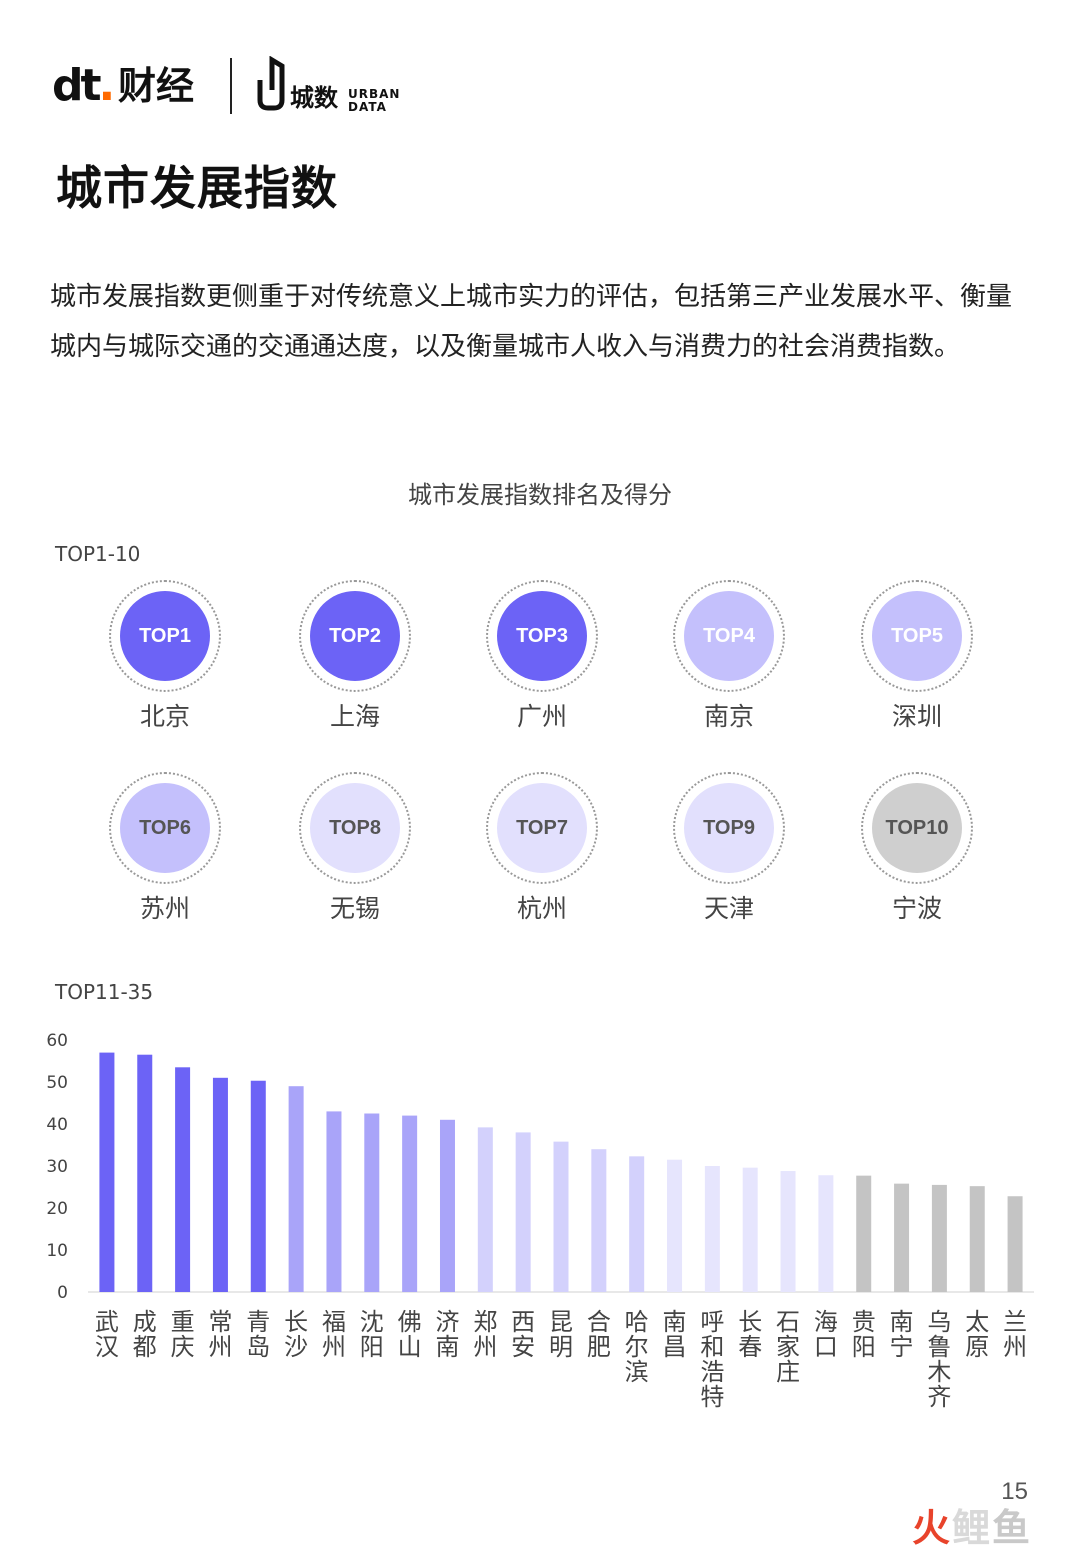 The image size is (1080, 1559). Describe the element at coordinates (977, 1334) in the screenshot. I see `x-category-label: 太原` at that location.